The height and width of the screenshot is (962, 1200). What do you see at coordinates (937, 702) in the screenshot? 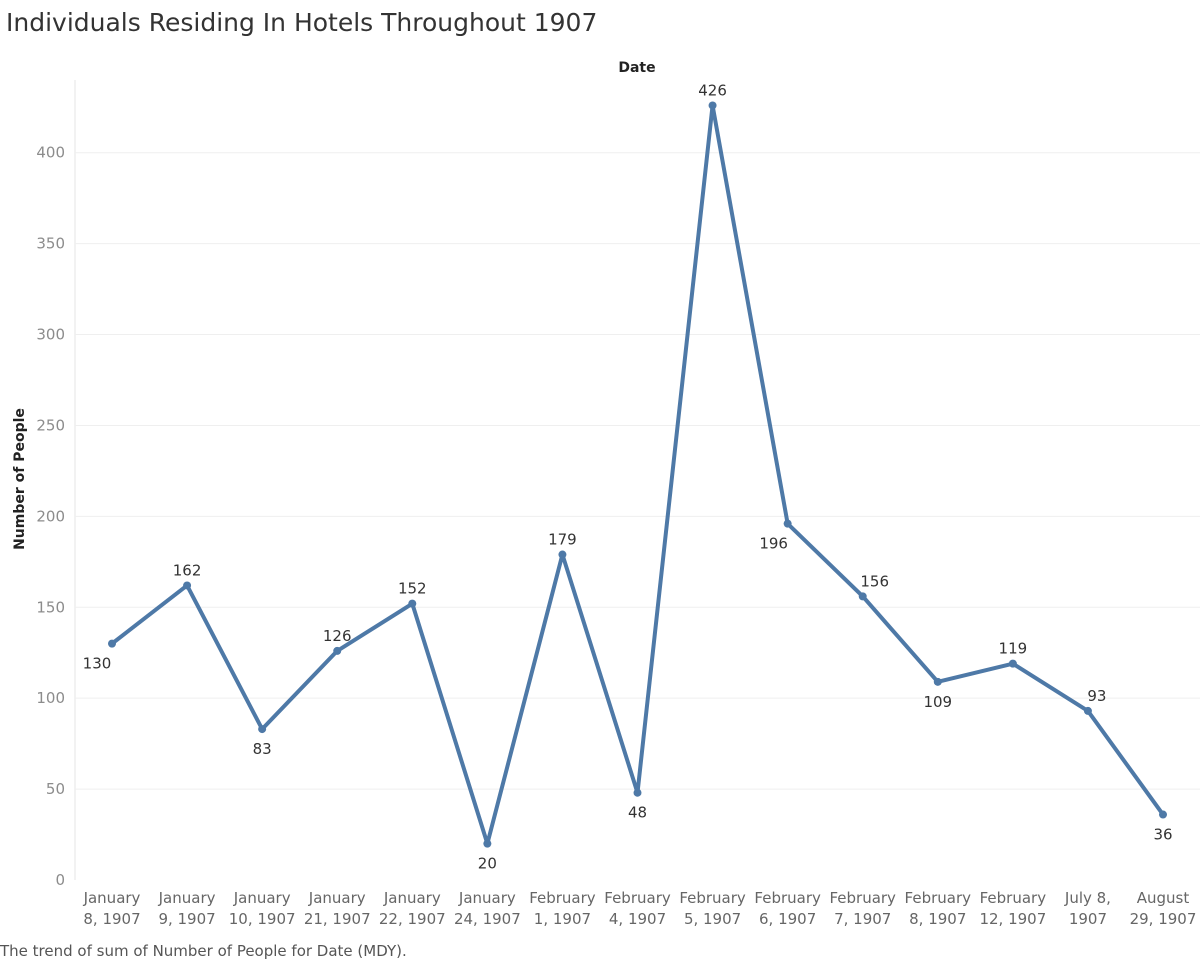
I see `data-label: 109` at bounding box center [937, 702].